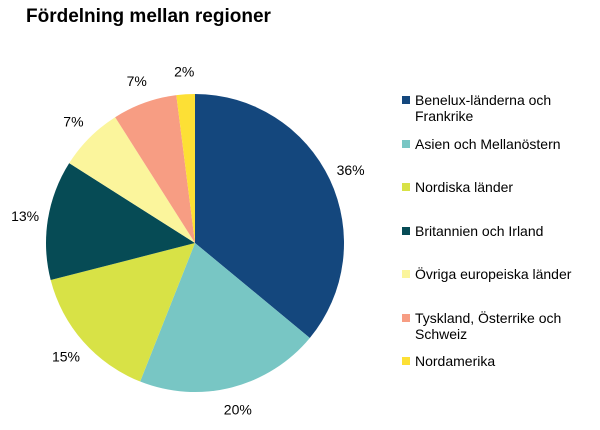 The image size is (600, 430). What do you see at coordinates (483, 108) in the screenshot?
I see `legend-label: Benelux-länderna och Frankrike` at bounding box center [483, 108].